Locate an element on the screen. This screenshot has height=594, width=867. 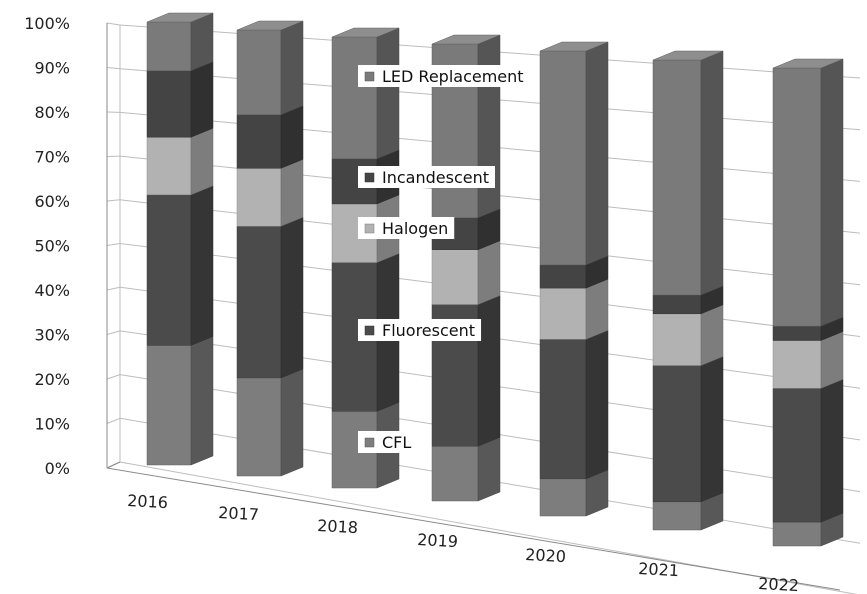
legend-item: CFL is located at coordinates (388, 442).